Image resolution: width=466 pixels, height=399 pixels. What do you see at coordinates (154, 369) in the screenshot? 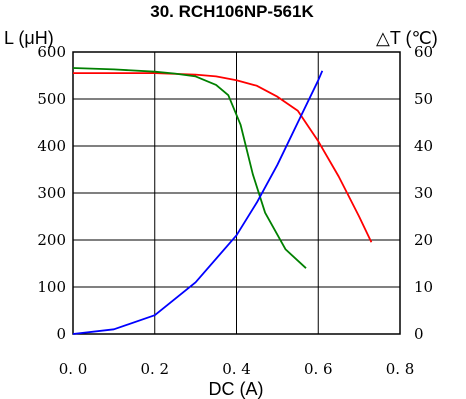
I see `x-tick-label: 0. 2` at bounding box center [154, 369].